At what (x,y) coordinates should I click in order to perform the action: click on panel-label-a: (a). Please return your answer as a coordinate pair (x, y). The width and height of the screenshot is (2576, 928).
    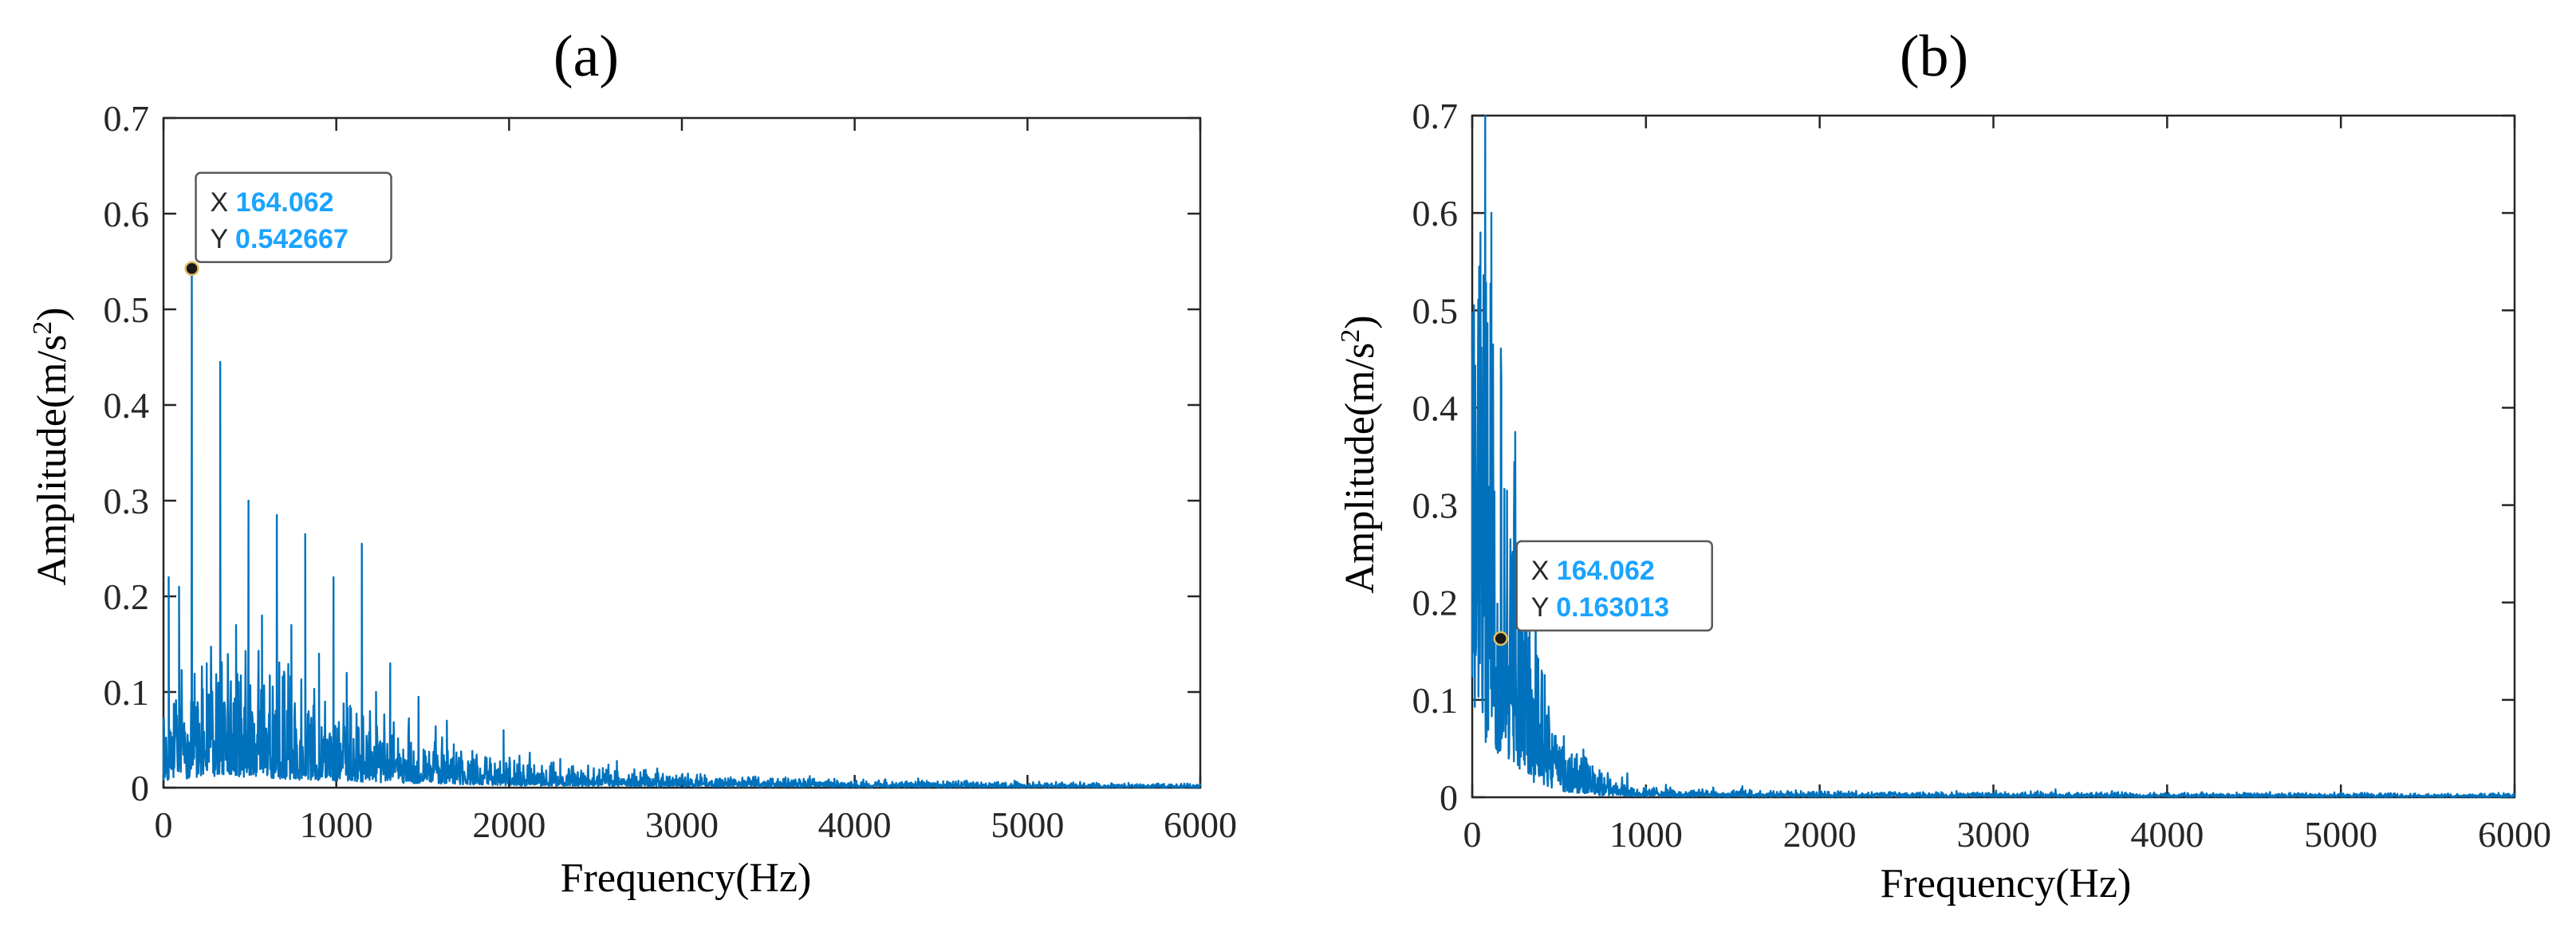
    Looking at the image, I should click on (586, 56).